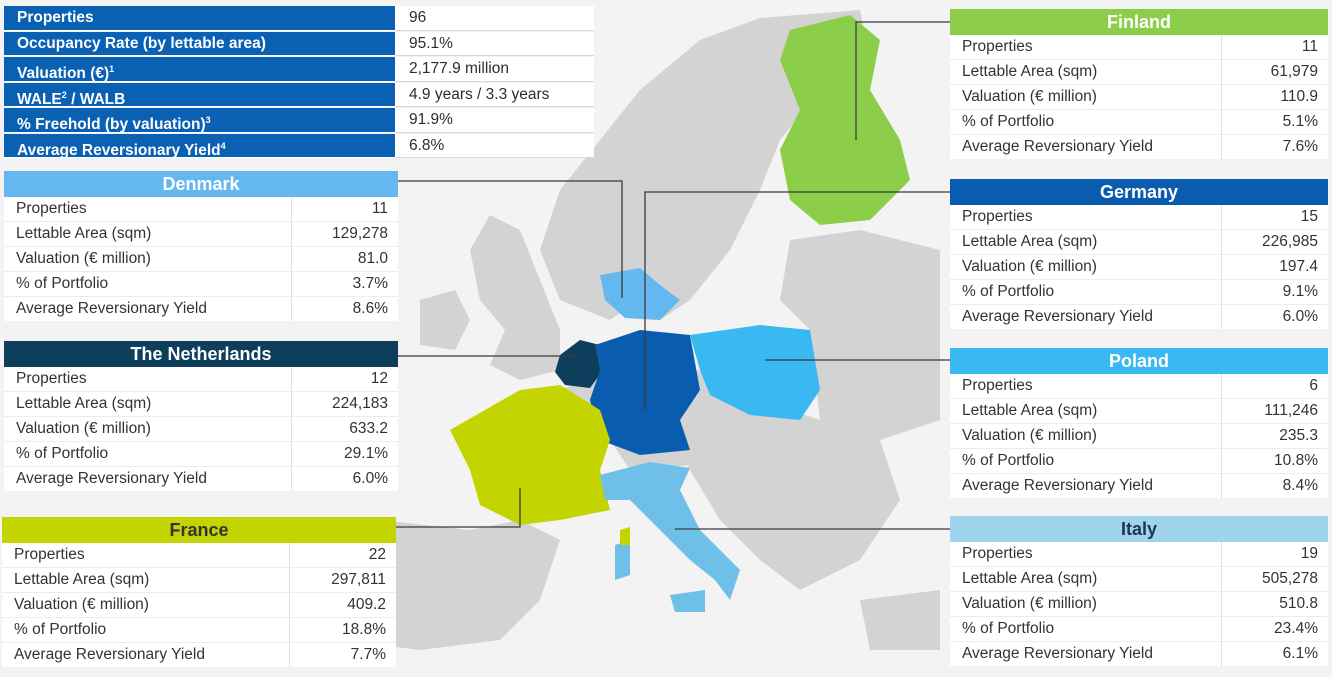 The image size is (1332, 677). Describe the element at coordinates (199, 43) in the screenshot. I see `summary-label: Occupancy Rate (by lettable area)` at that location.